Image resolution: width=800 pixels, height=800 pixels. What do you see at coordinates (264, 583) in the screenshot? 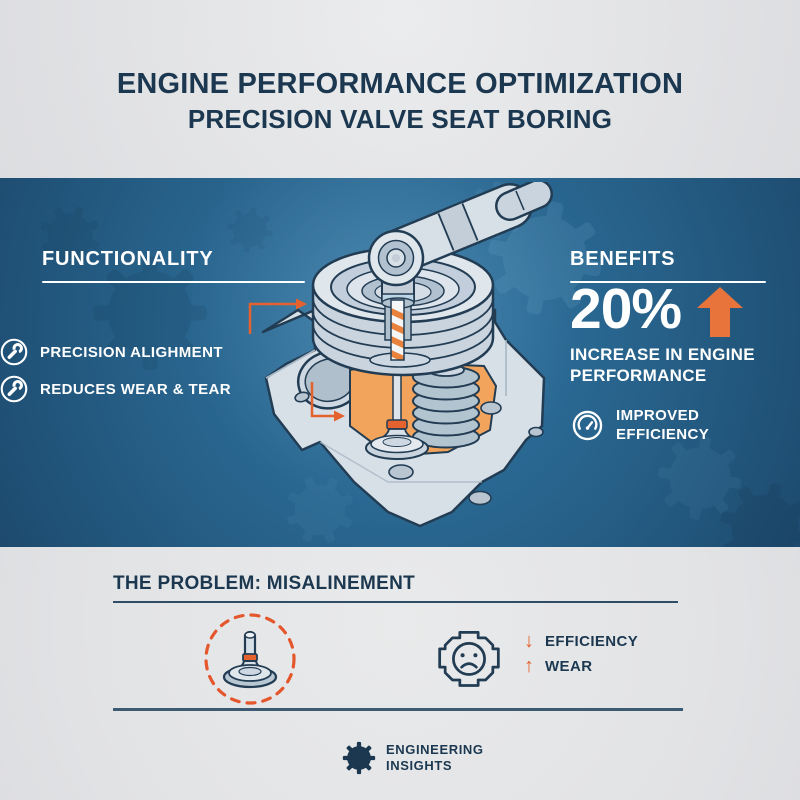
I see `problem-heading: THE PROBLEM: MISALINEMENT` at bounding box center [264, 583].